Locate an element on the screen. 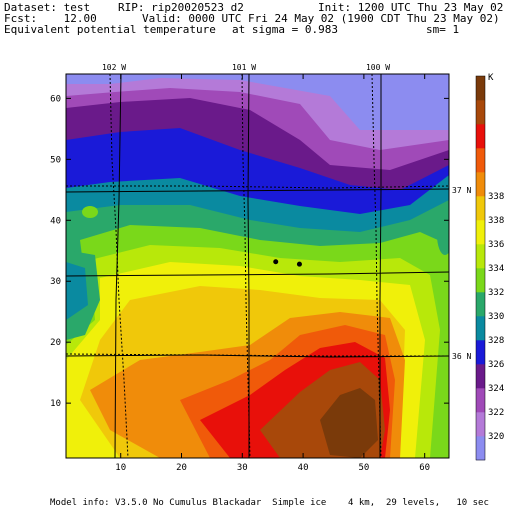  colorbar-level-label: 322 is located at coordinates (496, 413).